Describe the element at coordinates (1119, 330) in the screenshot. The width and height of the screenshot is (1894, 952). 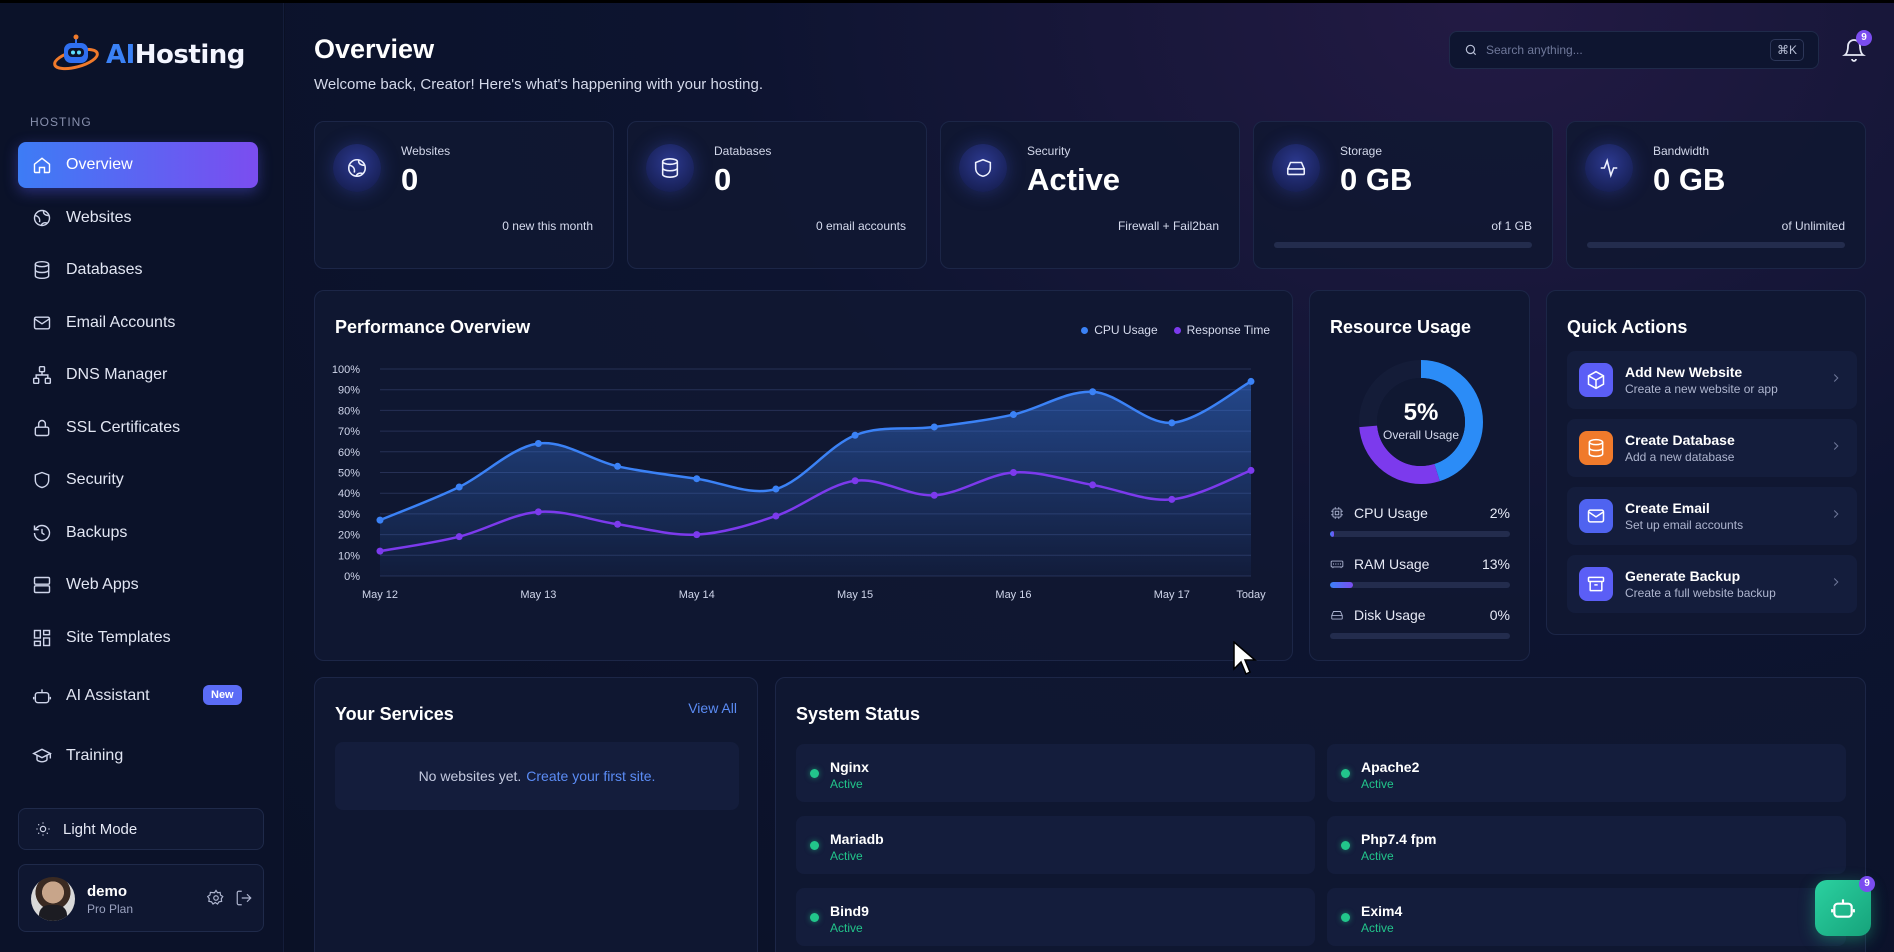
I see `legend-cpu: CPU Usage` at that location.